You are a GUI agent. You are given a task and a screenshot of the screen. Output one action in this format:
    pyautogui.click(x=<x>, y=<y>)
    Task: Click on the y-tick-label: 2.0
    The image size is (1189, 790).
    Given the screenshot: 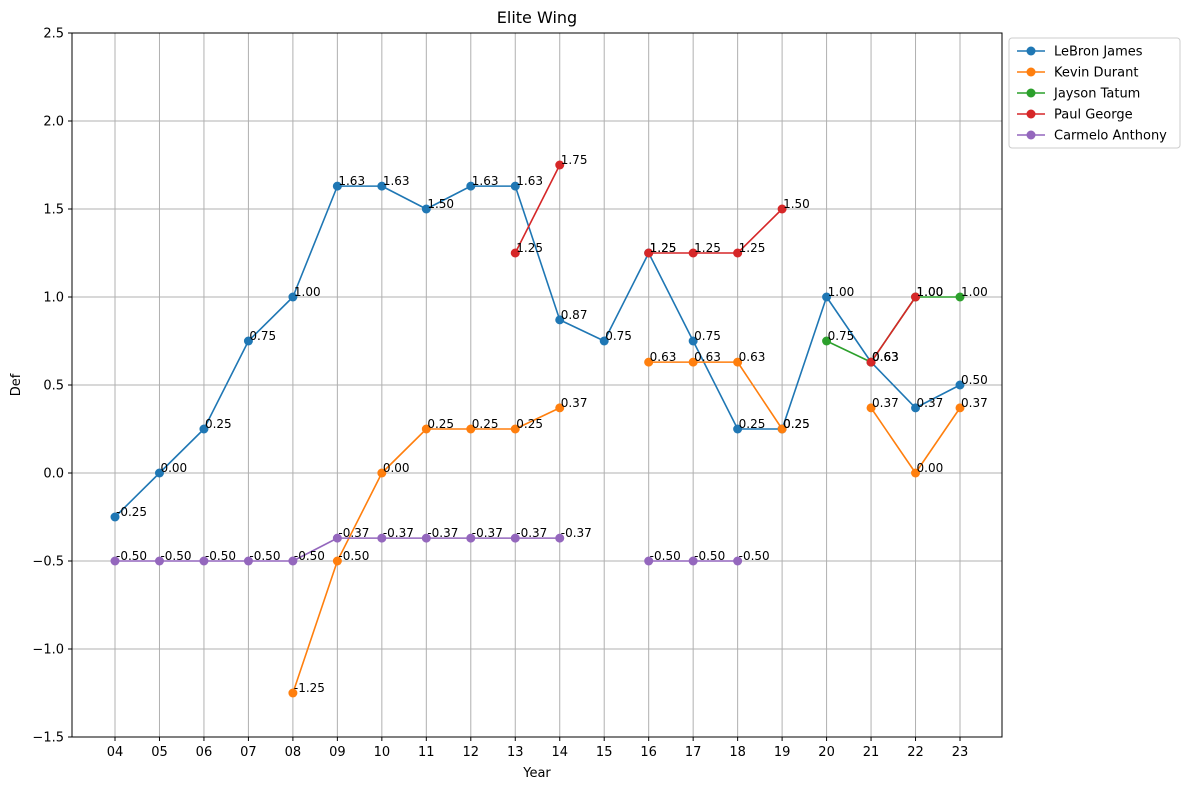 What is the action you would take?
    pyautogui.click(x=53, y=122)
    